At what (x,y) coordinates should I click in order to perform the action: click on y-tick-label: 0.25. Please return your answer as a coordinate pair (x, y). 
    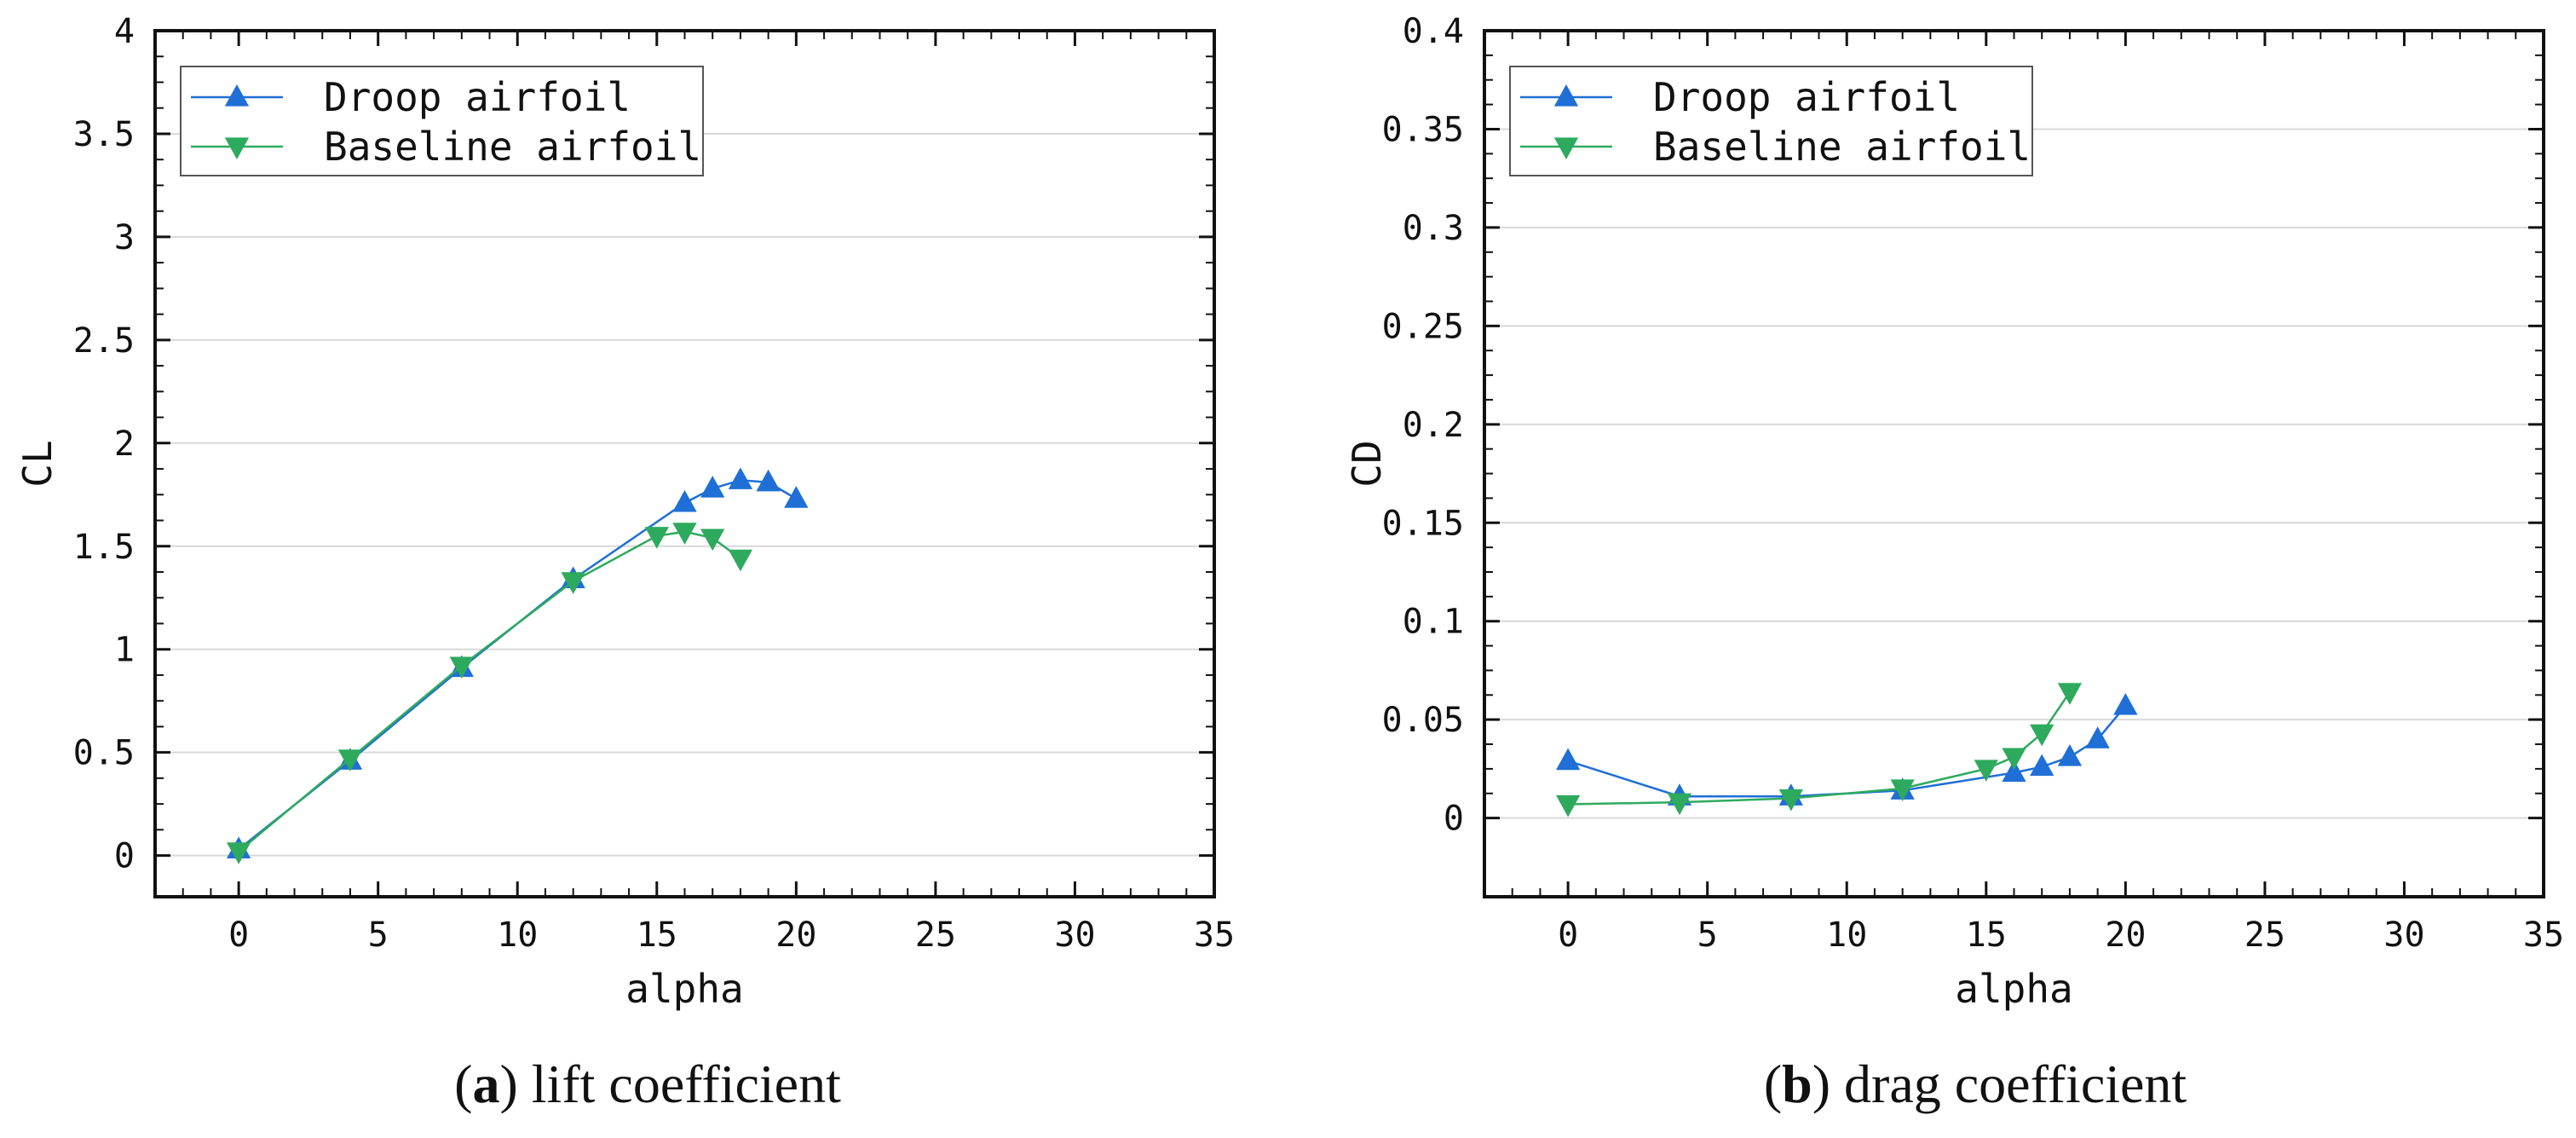
    Looking at the image, I should click on (1423, 326).